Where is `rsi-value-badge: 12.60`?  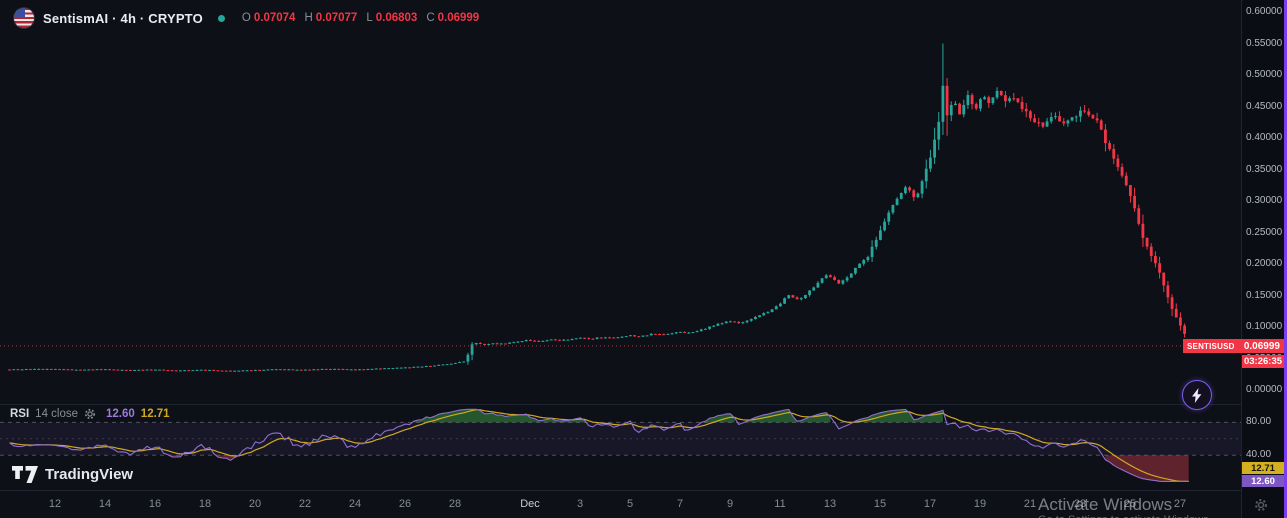 rsi-value-badge: 12.60 is located at coordinates (1263, 481).